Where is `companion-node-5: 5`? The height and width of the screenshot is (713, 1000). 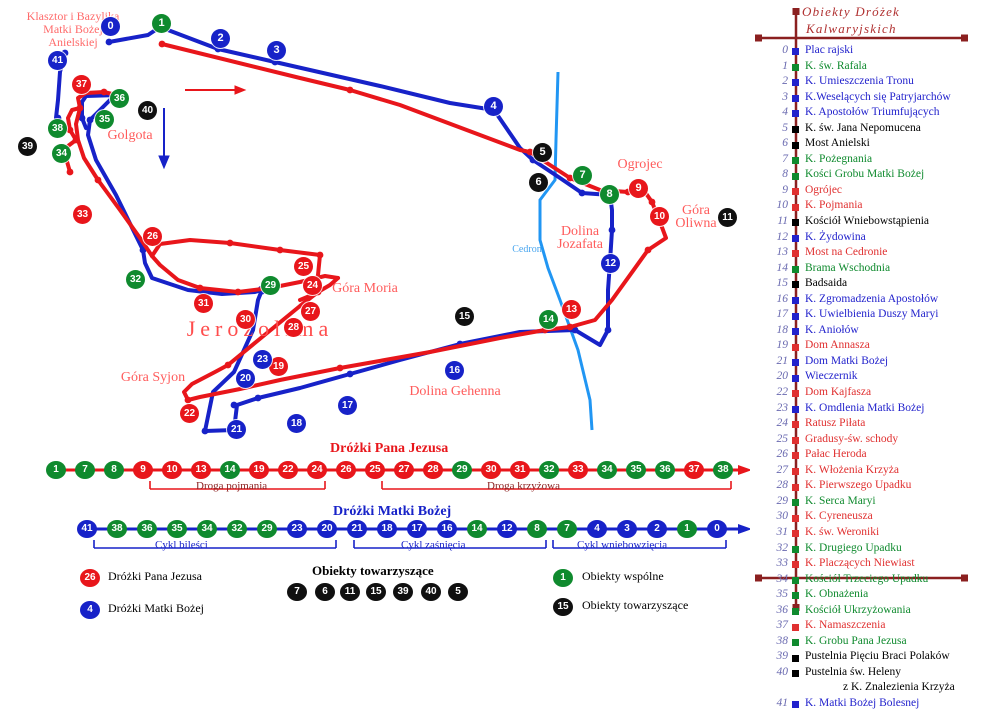
companion-node-5: 5 is located at coordinates (458, 592).